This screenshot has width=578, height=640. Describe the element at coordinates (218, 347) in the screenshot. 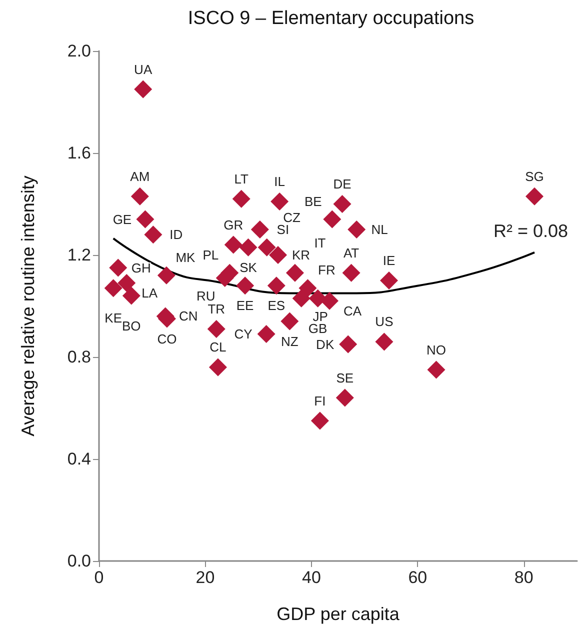

I see `data-label: CL` at that location.